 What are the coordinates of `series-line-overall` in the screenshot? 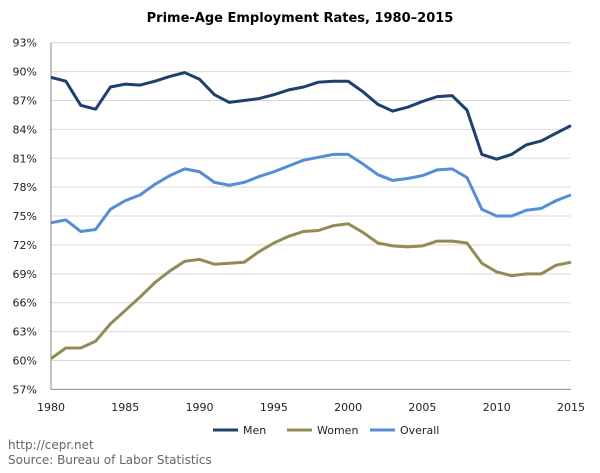 It's located at (311, 192).